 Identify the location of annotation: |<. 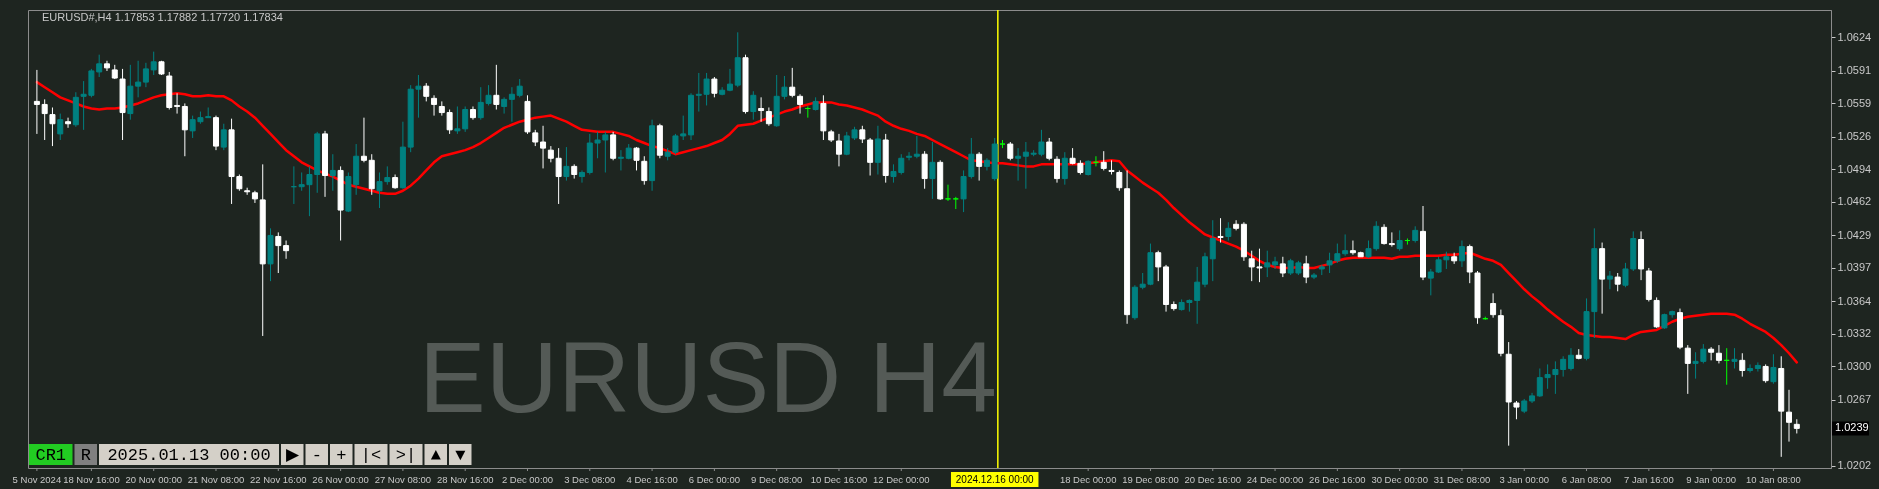
(371, 455).